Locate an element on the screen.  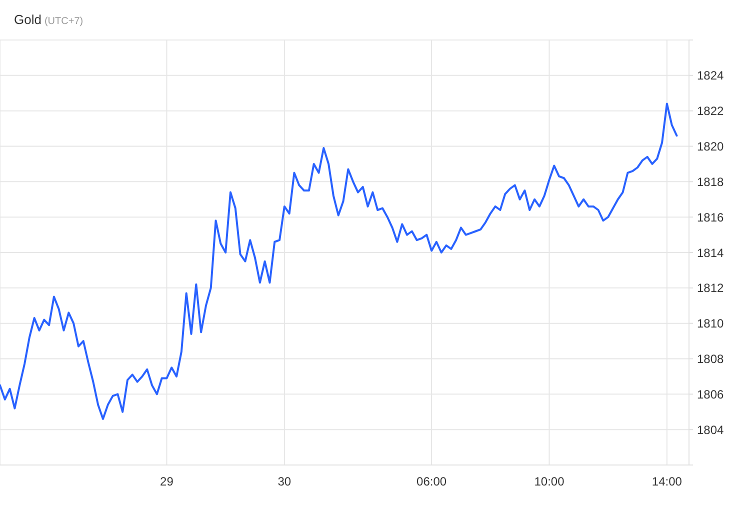
y-tick-label: 1806 is located at coordinates (710, 394).